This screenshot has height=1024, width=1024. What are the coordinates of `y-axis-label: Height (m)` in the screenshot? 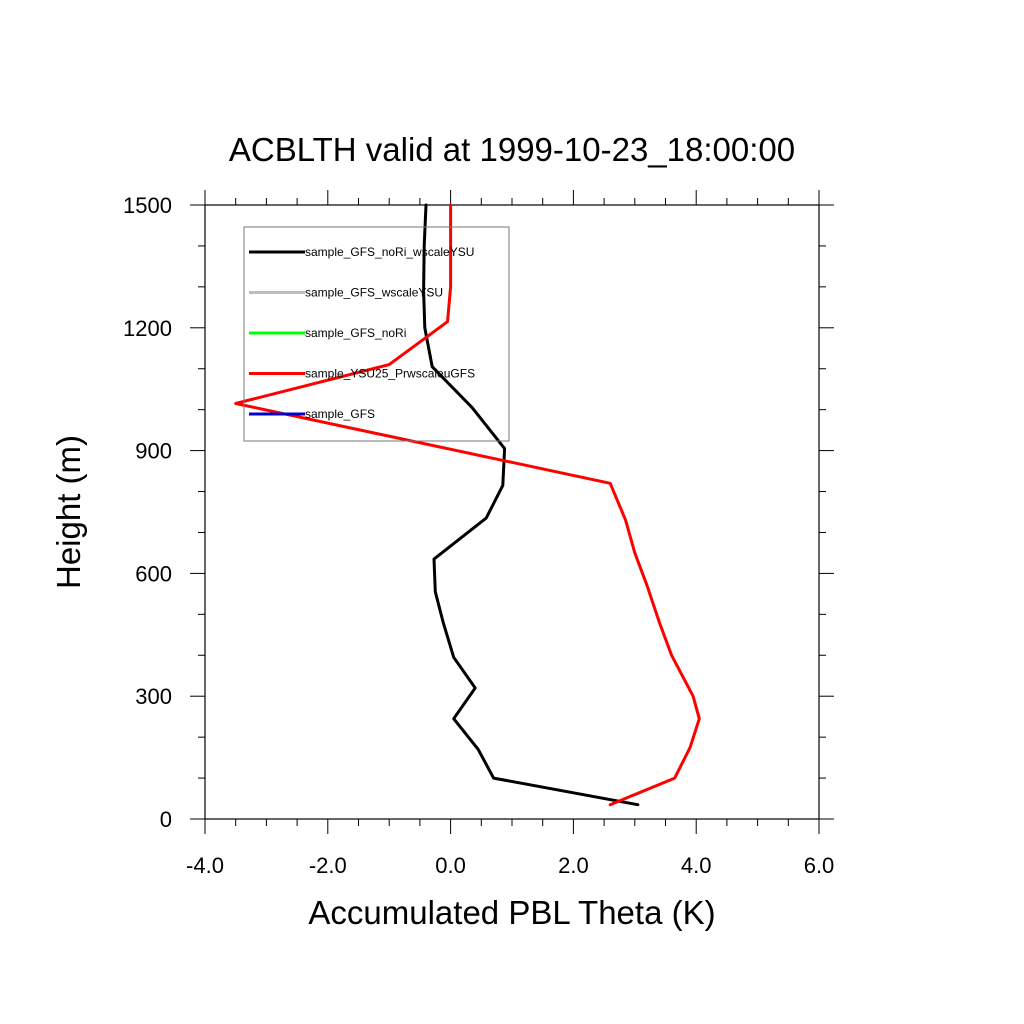 It's located at (68, 512).